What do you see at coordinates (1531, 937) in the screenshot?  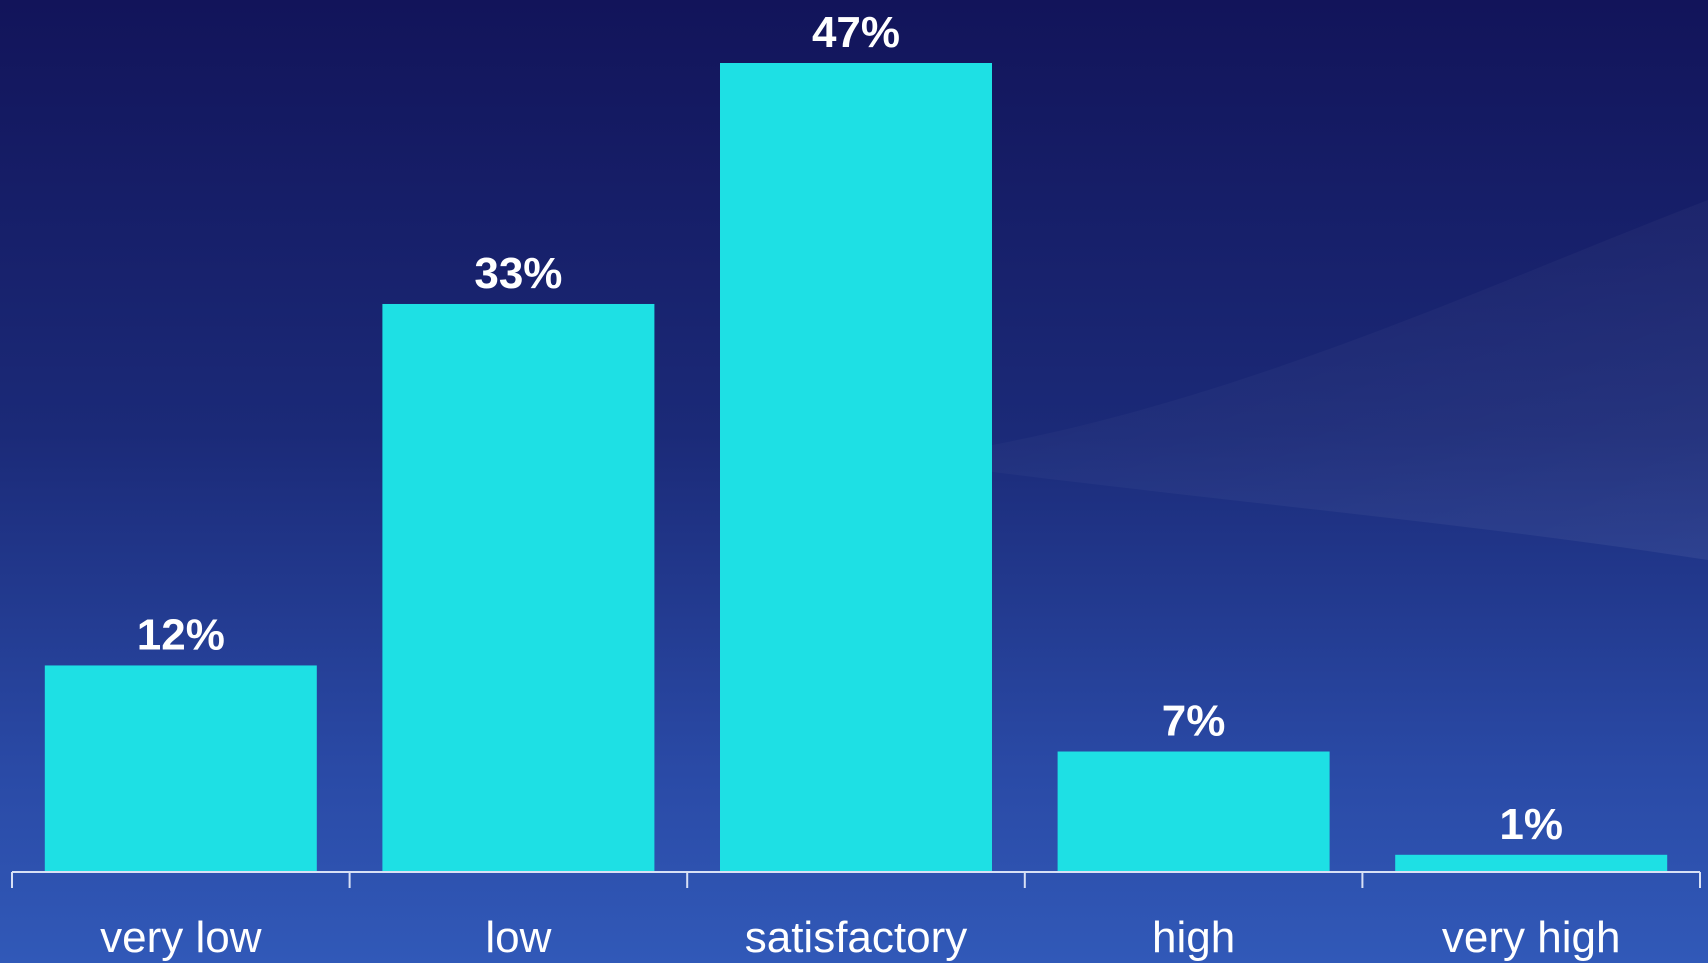 I see `tick-label-very-high: very high` at bounding box center [1531, 937].